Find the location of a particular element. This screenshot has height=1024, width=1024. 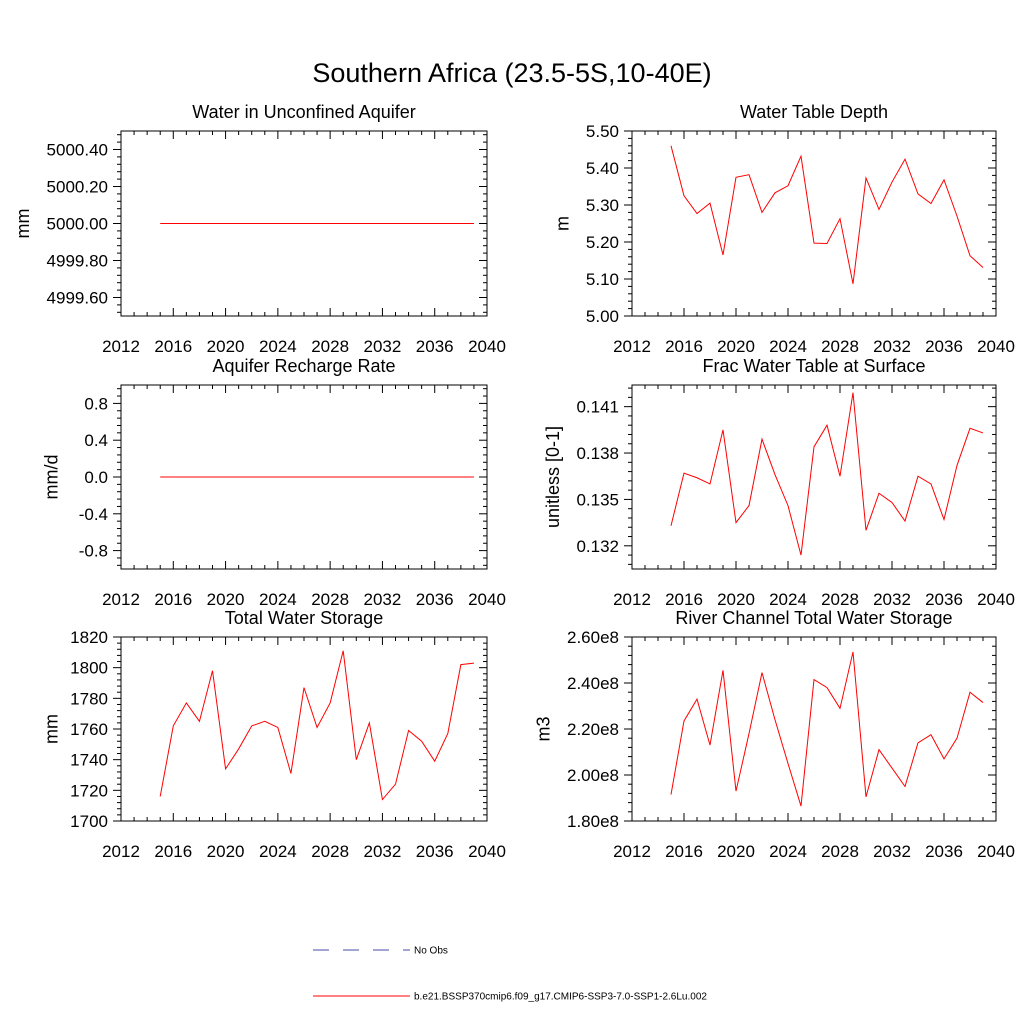

y-tick-label: 1820 is located at coordinates (89, 637).